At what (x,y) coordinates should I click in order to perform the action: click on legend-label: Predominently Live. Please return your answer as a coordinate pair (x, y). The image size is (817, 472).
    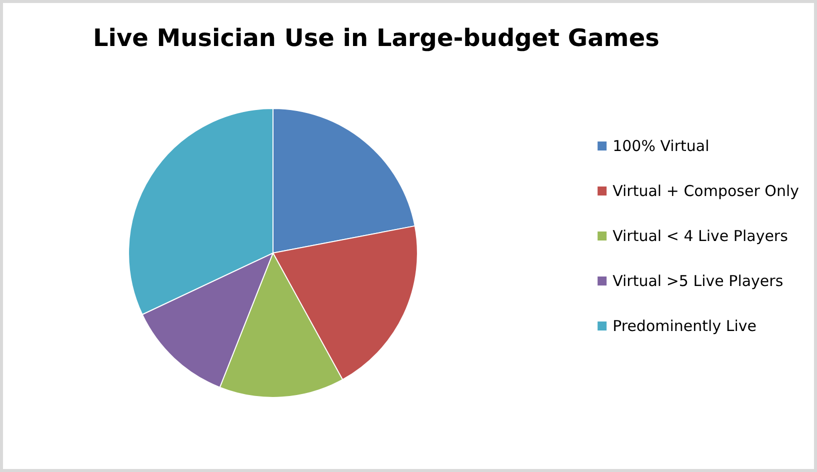
    Looking at the image, I should click on (684, 326).